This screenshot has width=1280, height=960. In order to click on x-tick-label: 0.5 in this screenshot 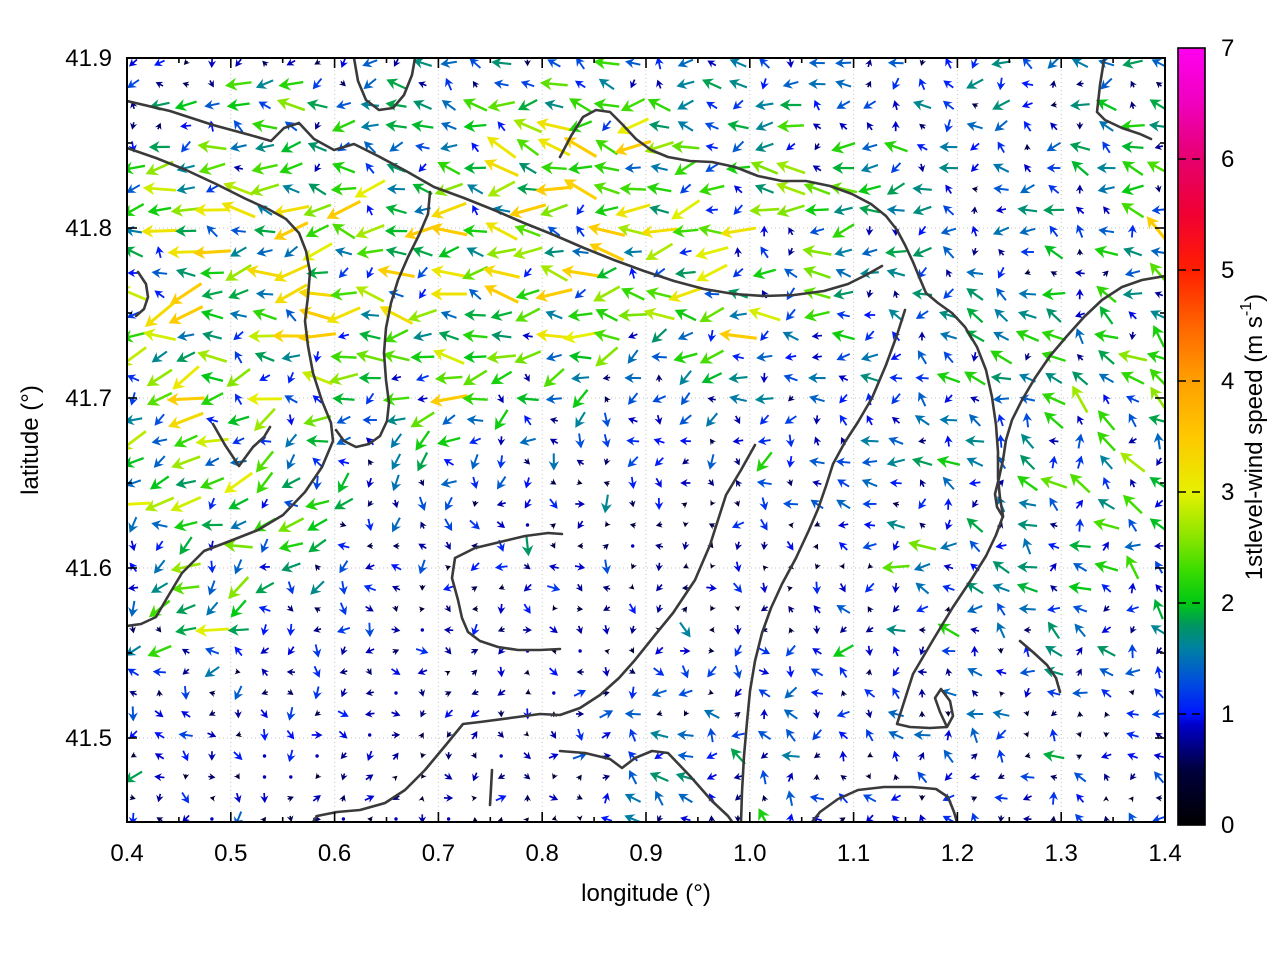, I will do `click(230, 853)`.